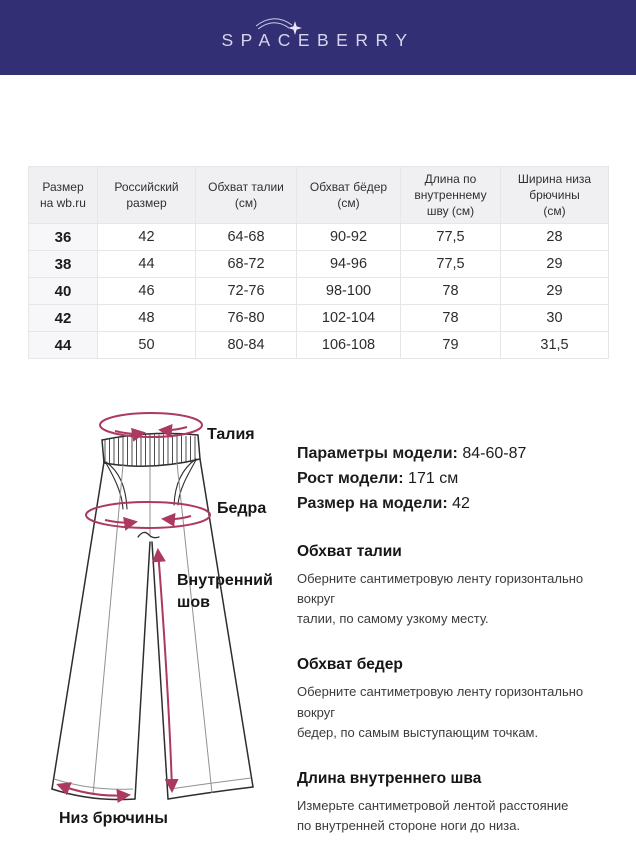 The height and width of the screenshot is (848, 636). Describe the element at coordinates (246, 345) in the screenshot. I see `table-cell: 80-84` at that location.